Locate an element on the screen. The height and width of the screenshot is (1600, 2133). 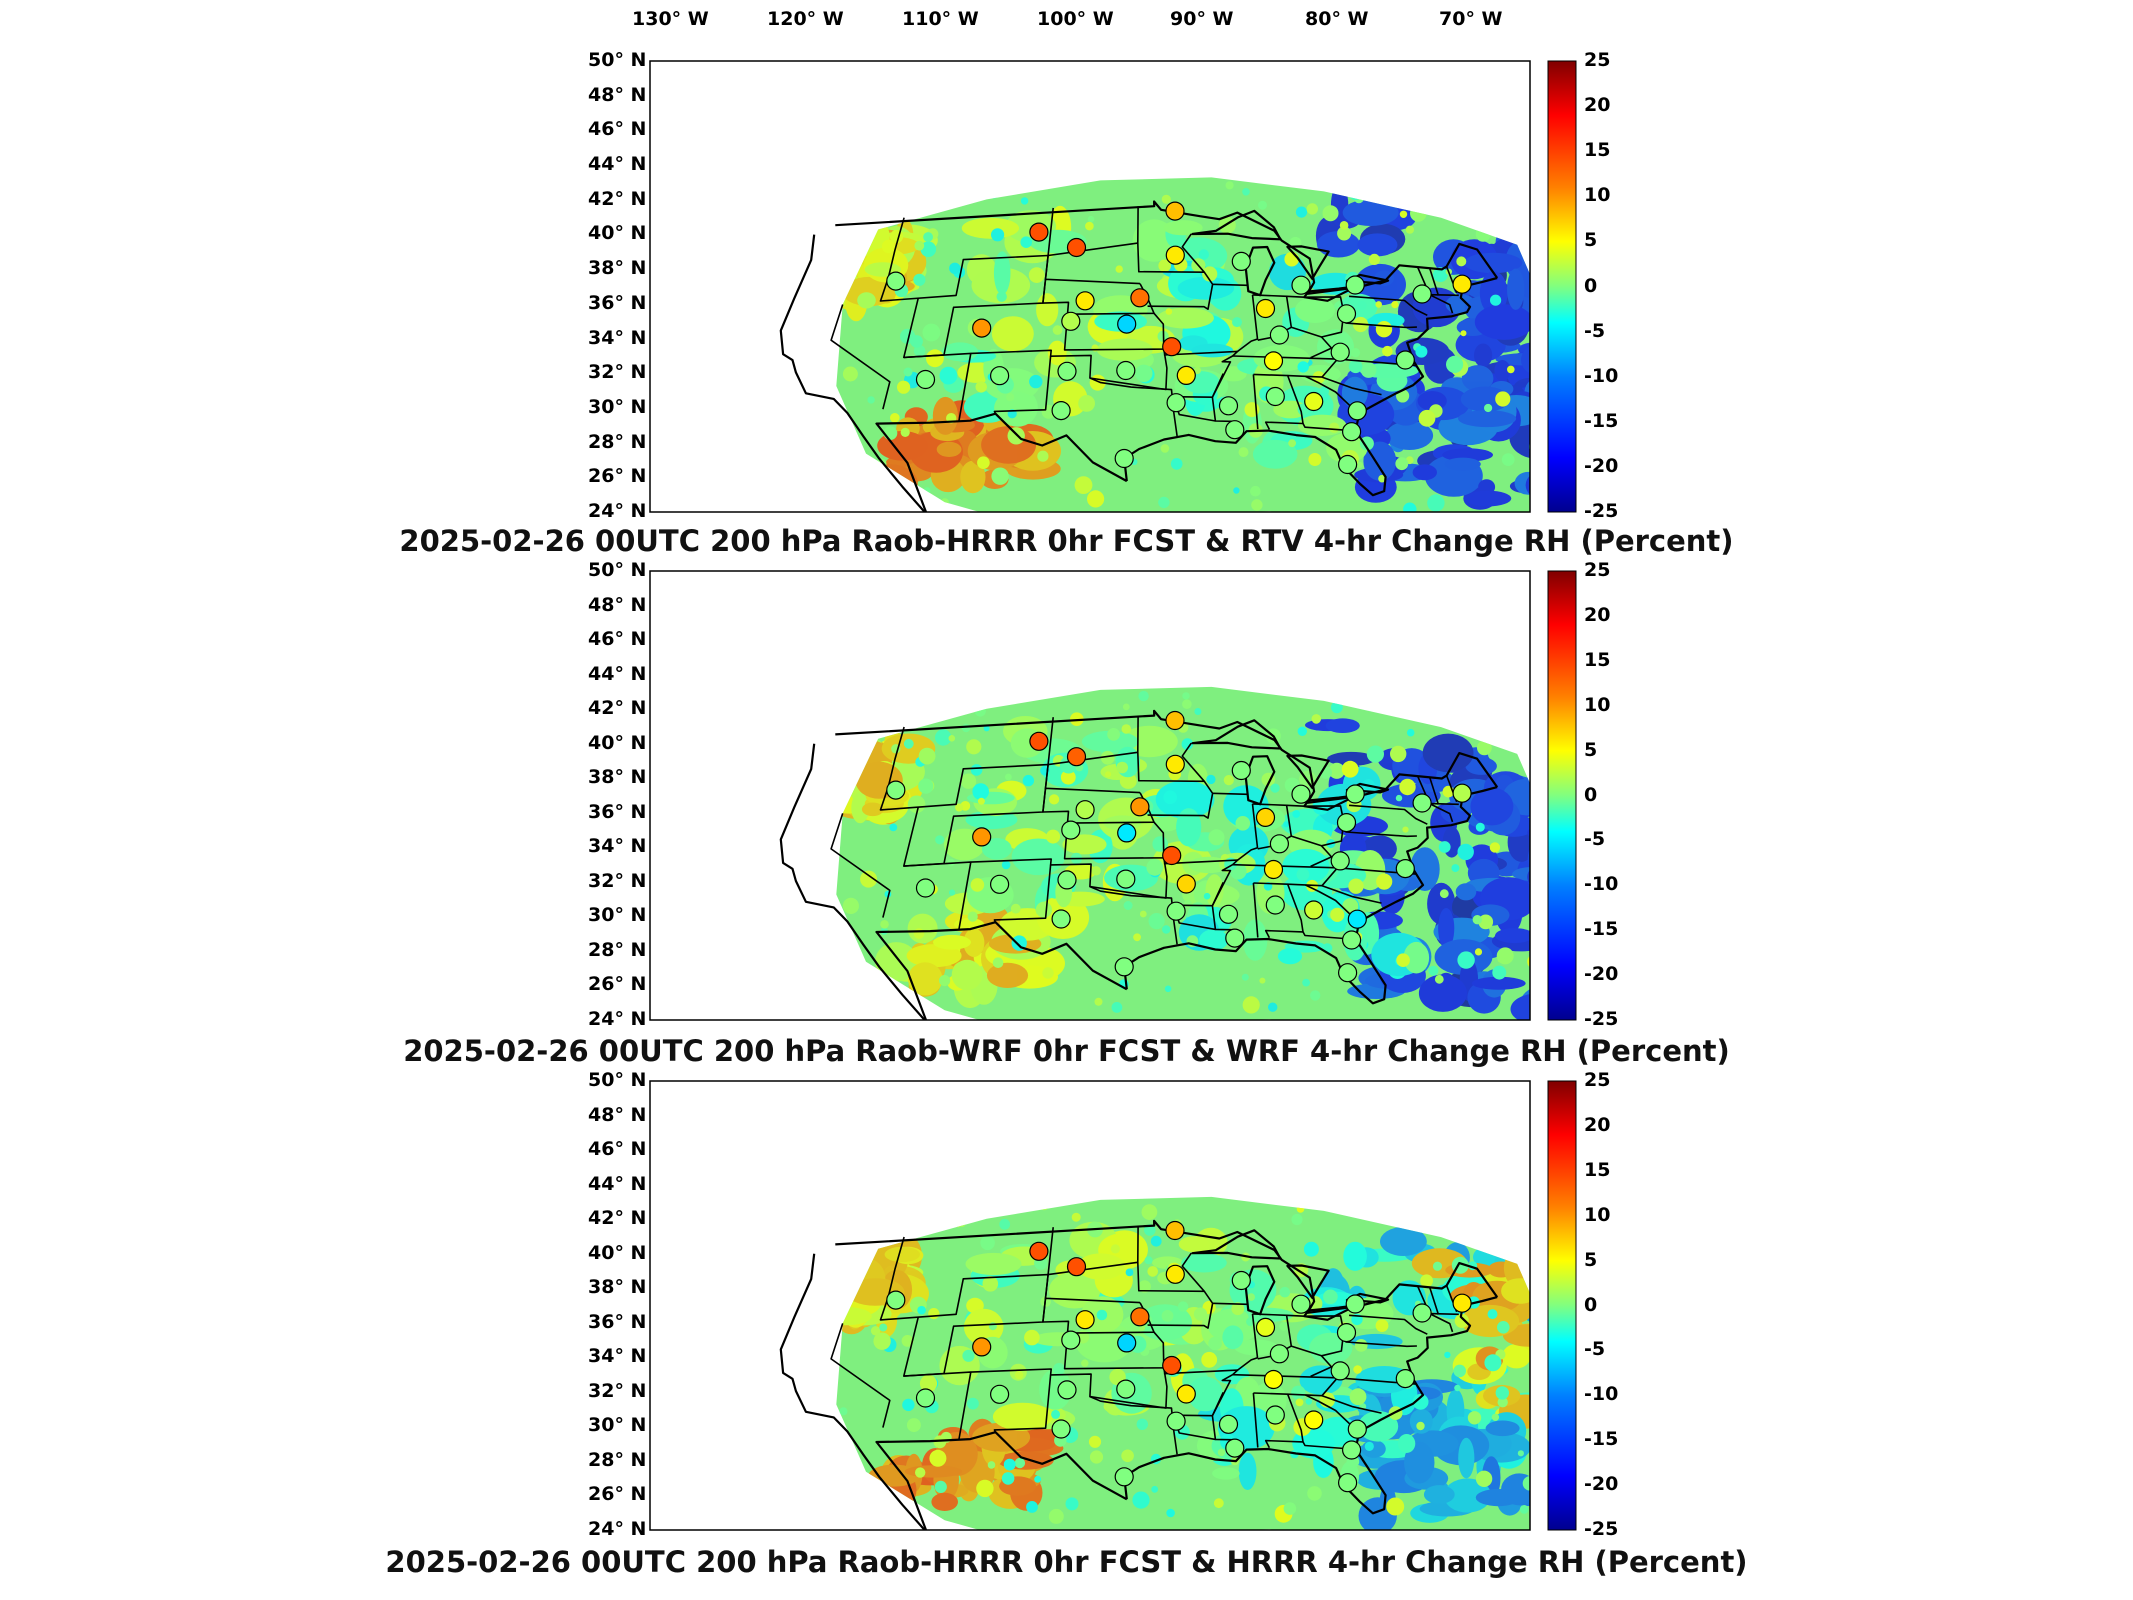
latitude-label: 30° N is located at coordinates (617, 915).